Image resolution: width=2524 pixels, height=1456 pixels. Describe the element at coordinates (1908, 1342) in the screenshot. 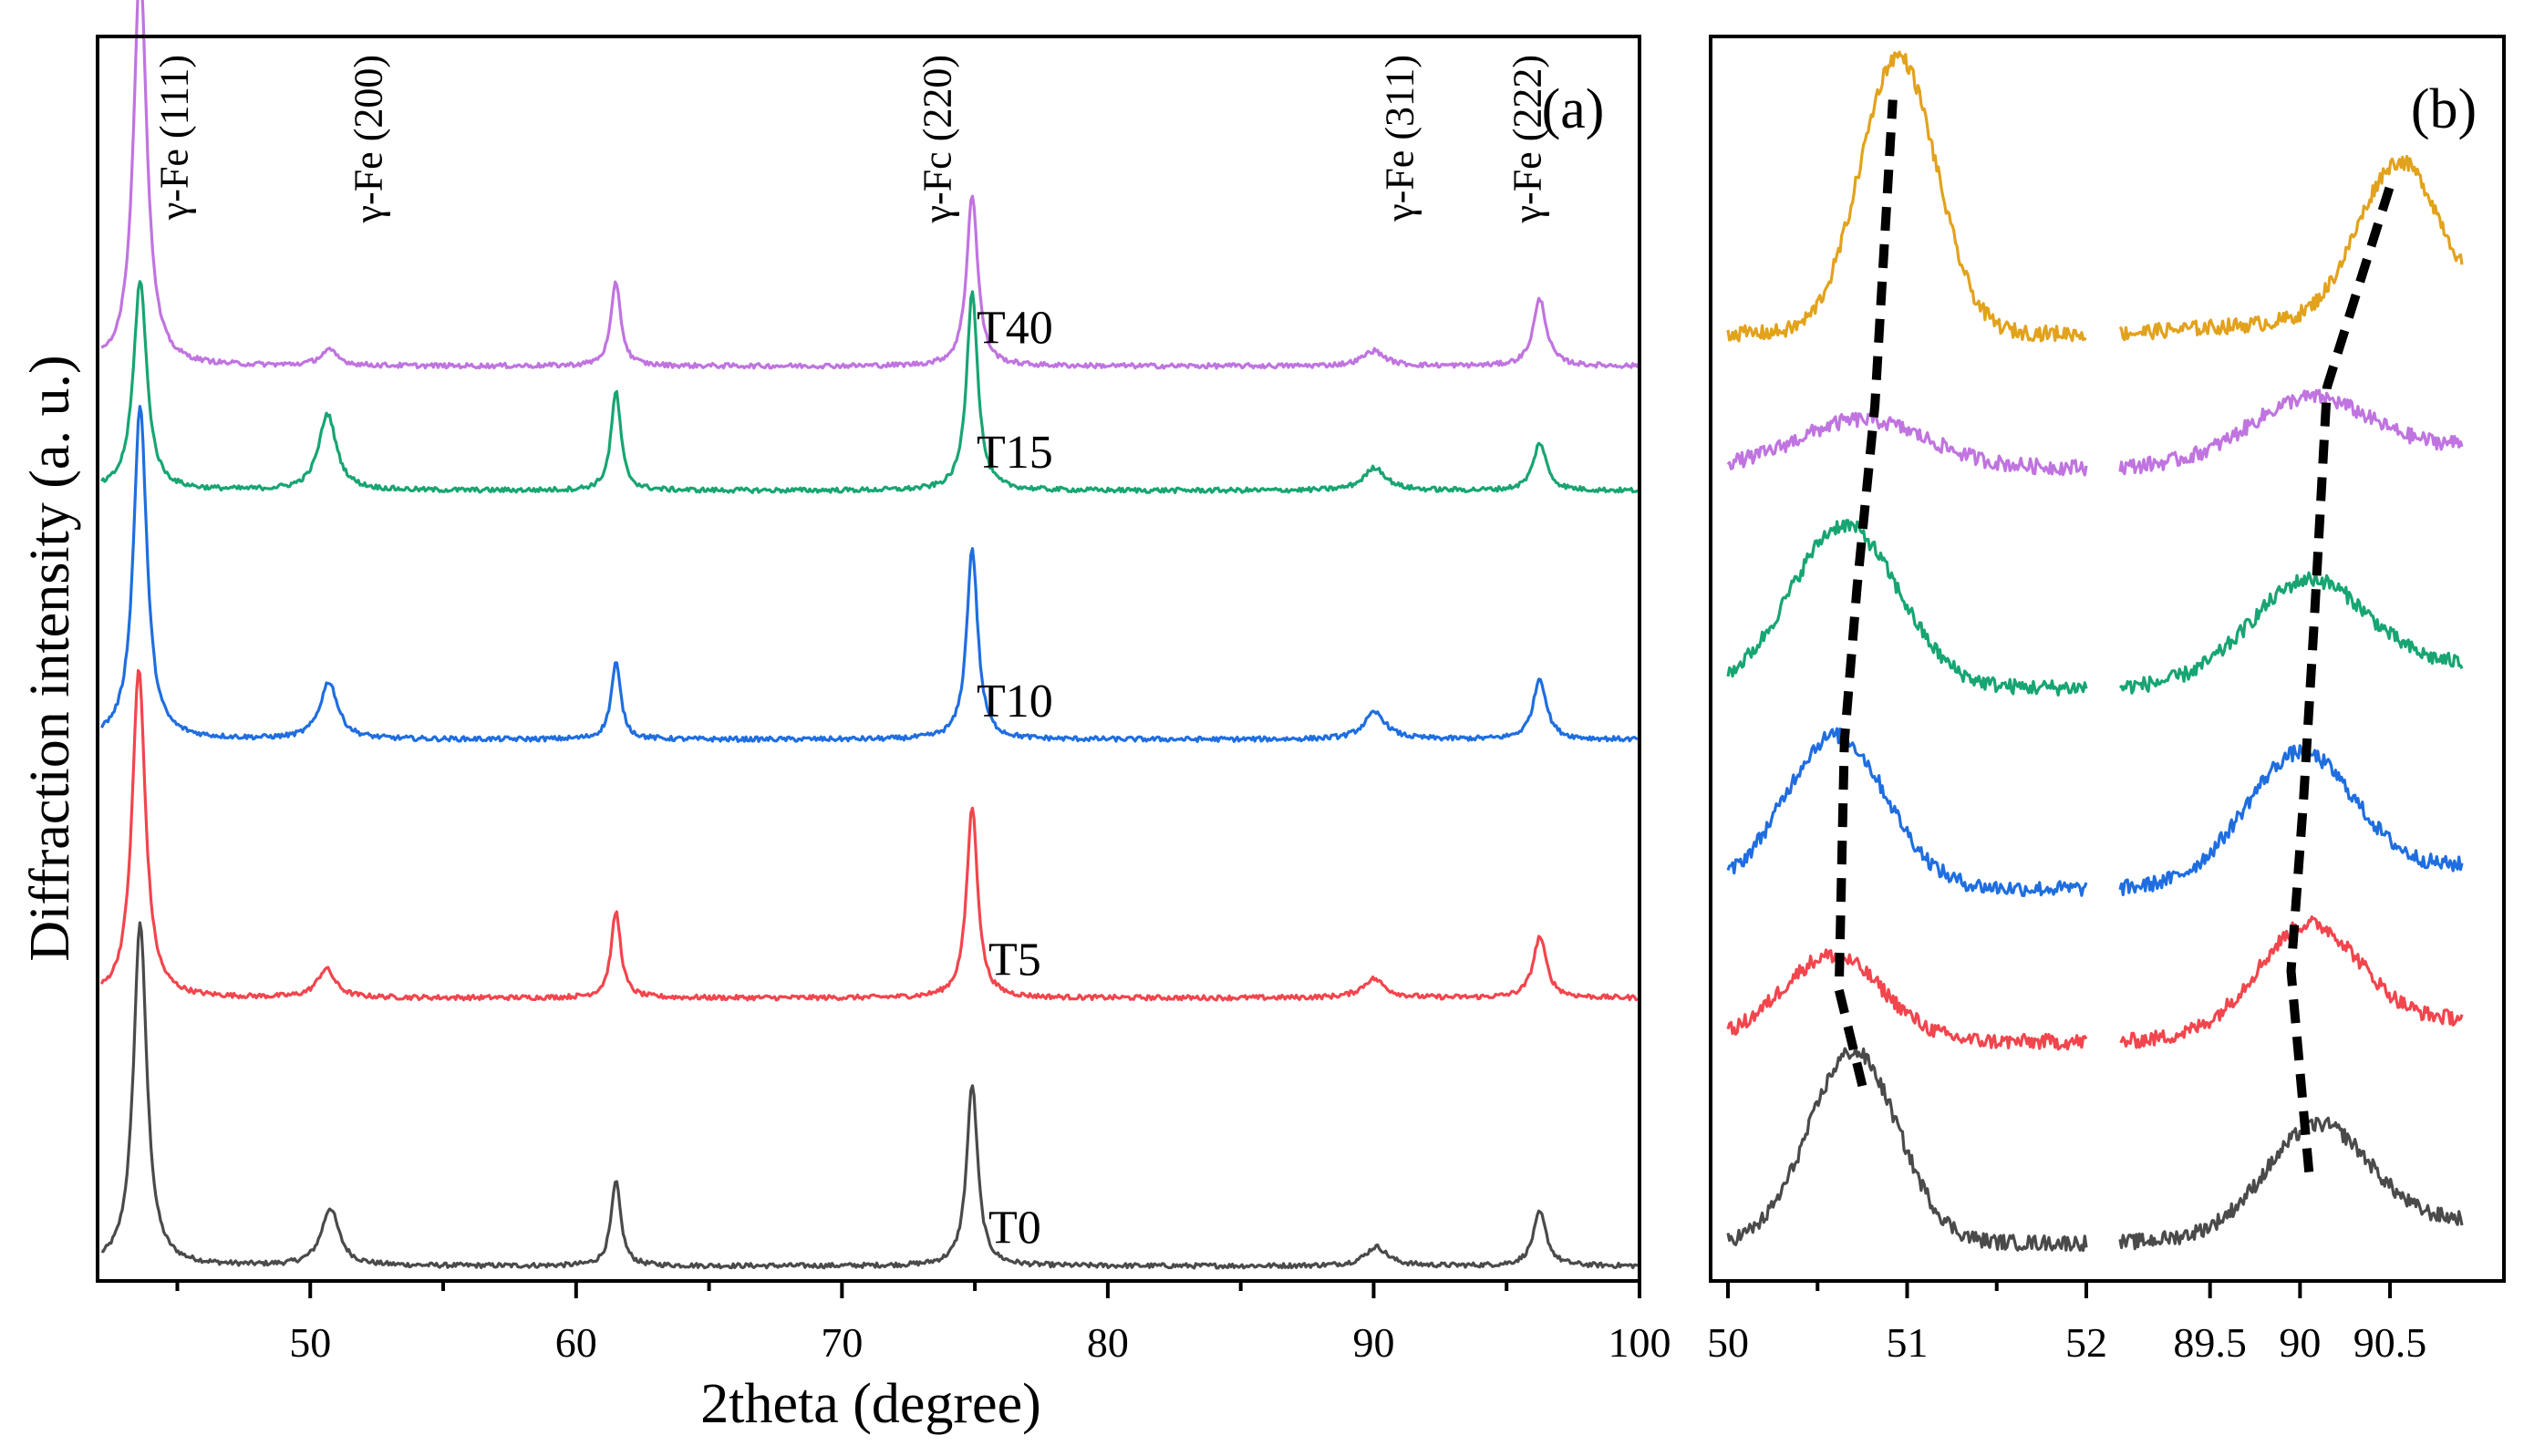

I see `panel-b-x-tick-label: 51` at that location.